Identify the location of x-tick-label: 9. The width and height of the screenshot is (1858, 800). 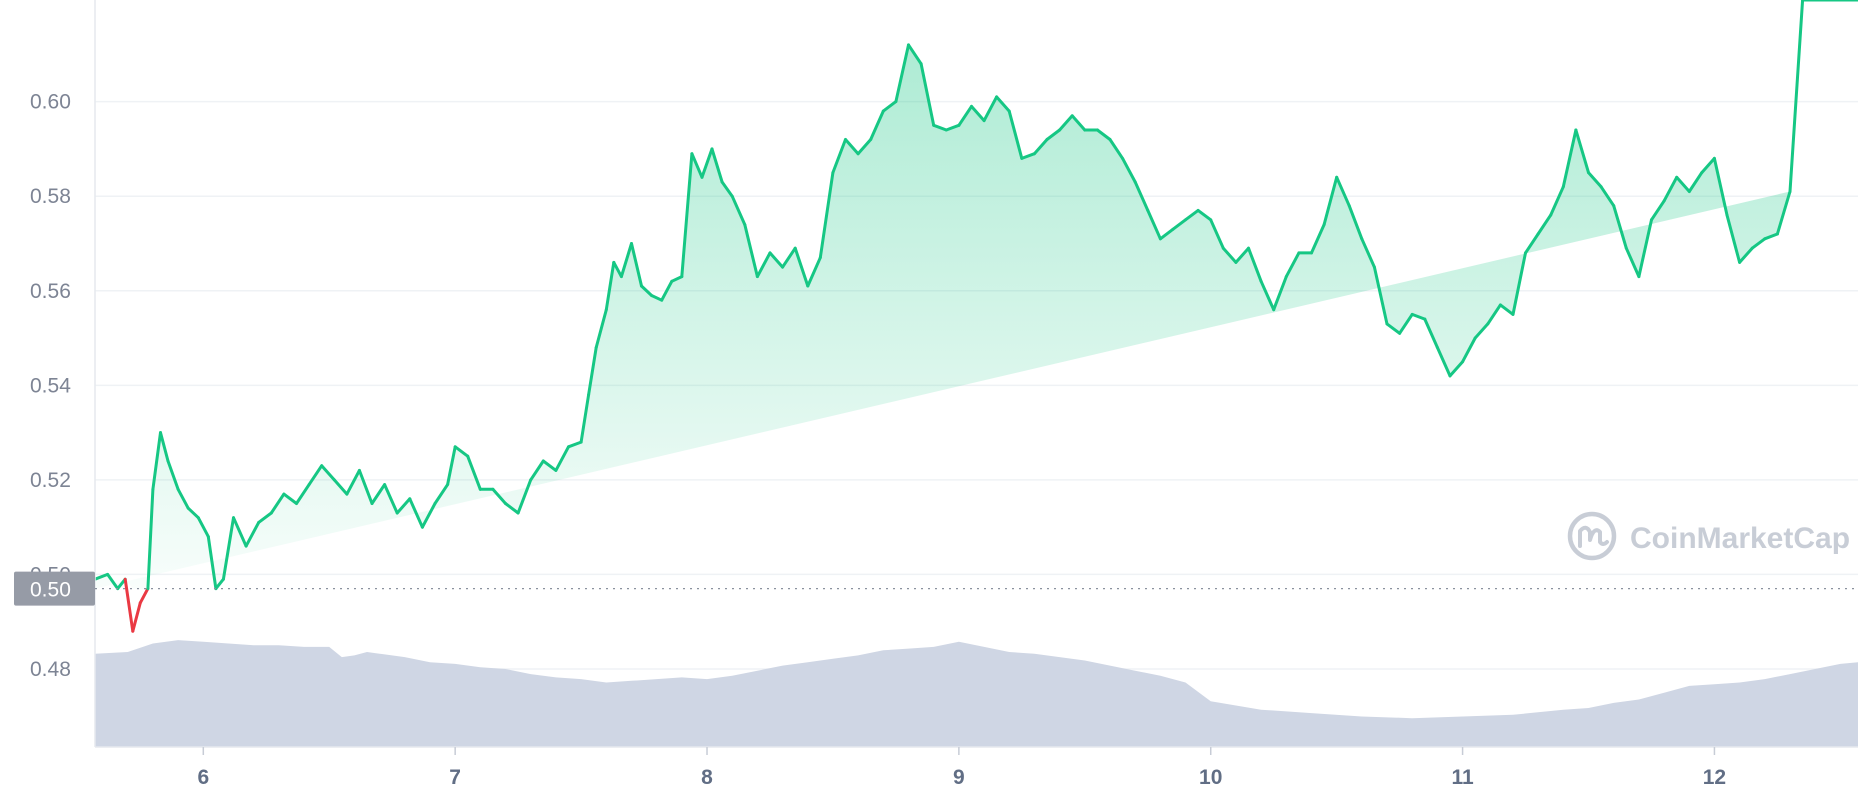
(959, 777).